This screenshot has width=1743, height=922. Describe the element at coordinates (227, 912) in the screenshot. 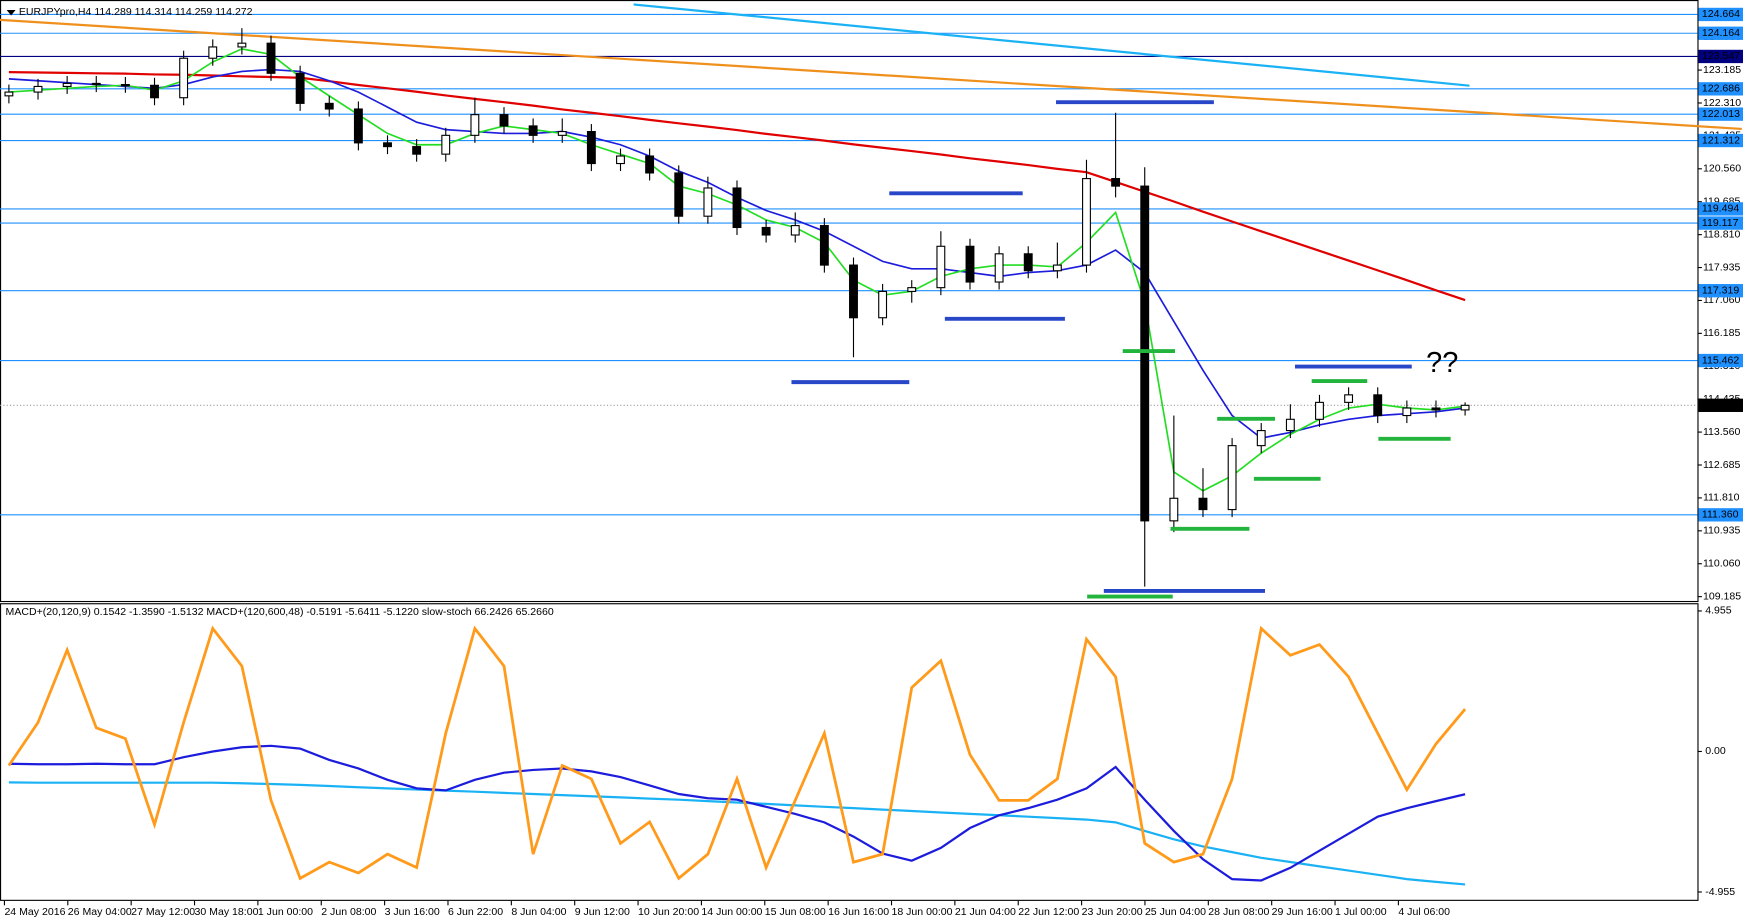

I see `x-tick-label: 30 May 18:00` at that location.